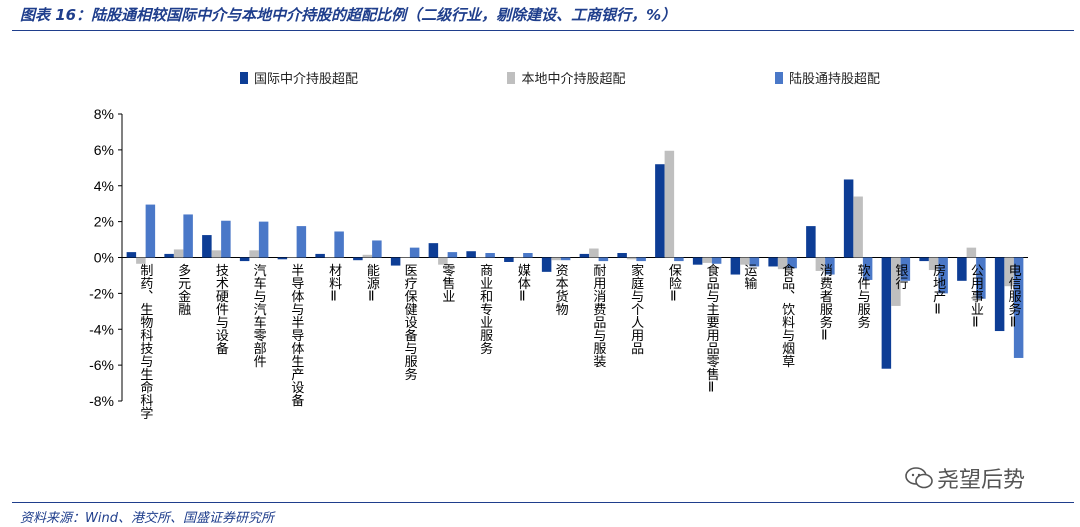 This screenshot has height=527, width=1080. Describe the element at coordinates (674, 284) in the screenshot. I see `x-tick-label: 保险Ⅱ` at that location.